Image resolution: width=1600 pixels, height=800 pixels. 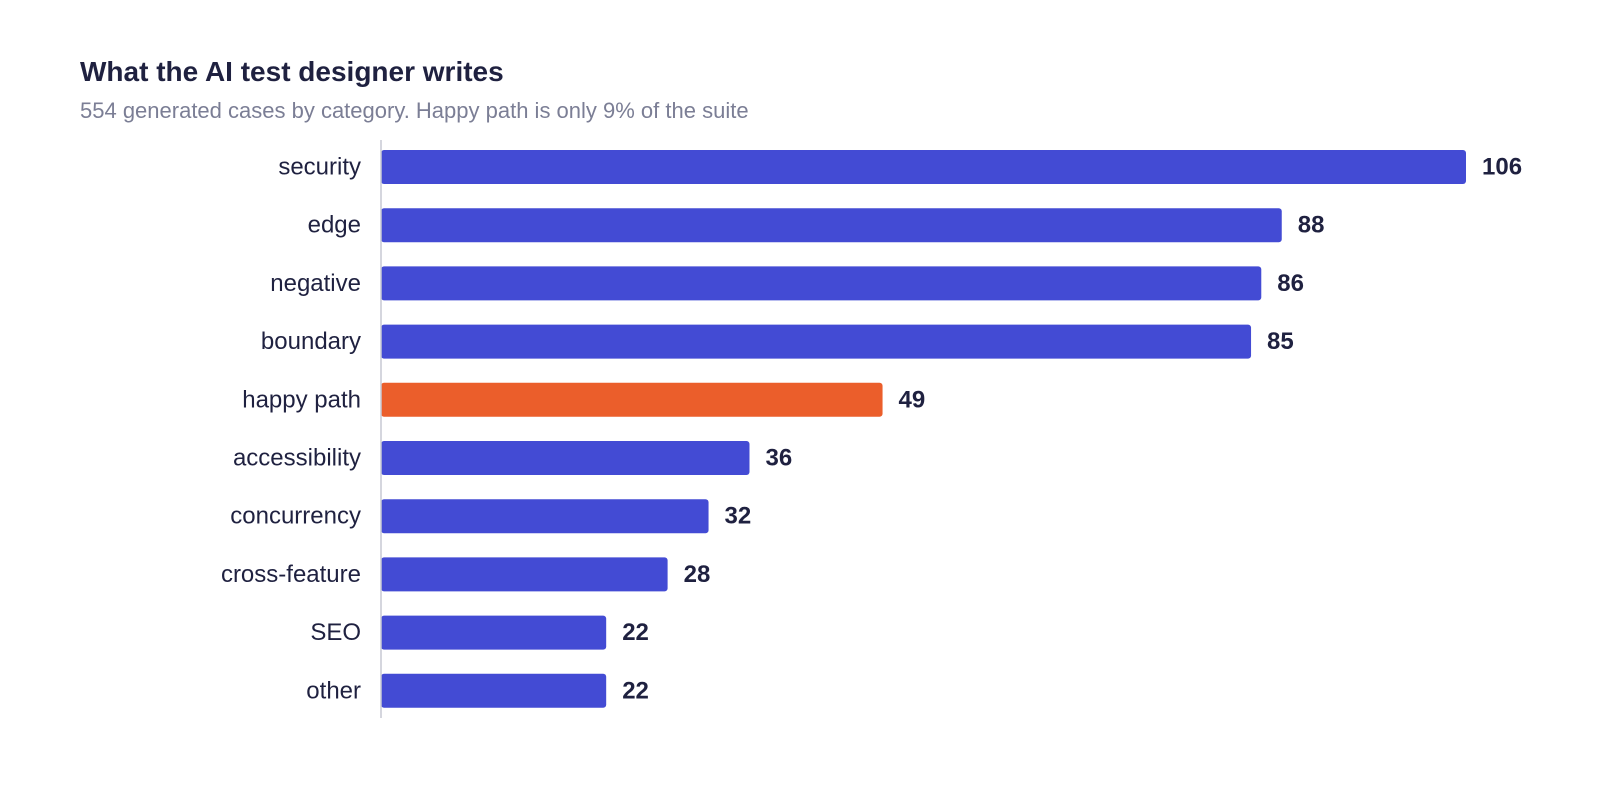 I want to click on bar-other, so click(x=494, y=690).